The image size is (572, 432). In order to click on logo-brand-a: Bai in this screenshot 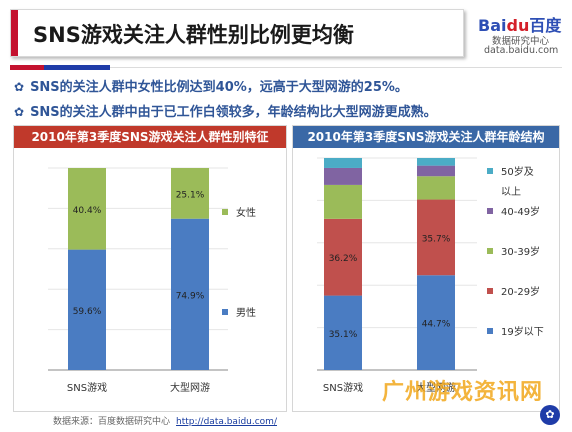, I will do `click(492, 25)`.